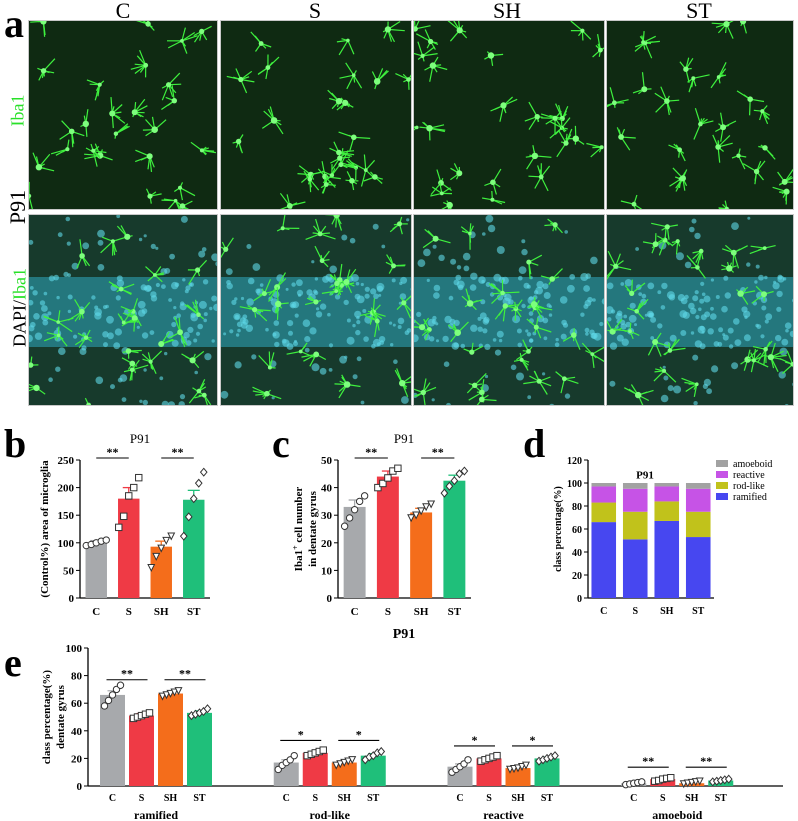 Image resolution: width=798 pixels, height=821 pixels. I want to click on chart-c-x-tick-label: C, so click(355, 612).